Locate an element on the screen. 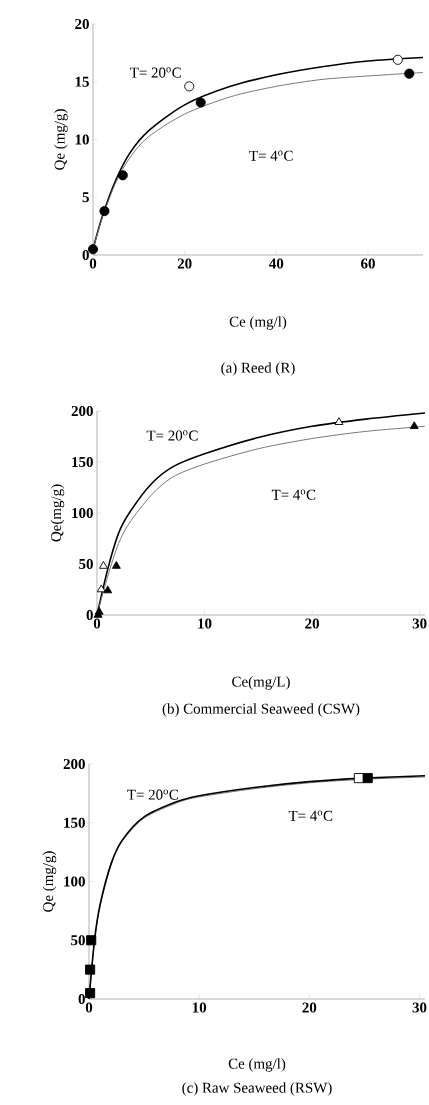  y-tick-label: 20 is located at coordinates (82, 24).